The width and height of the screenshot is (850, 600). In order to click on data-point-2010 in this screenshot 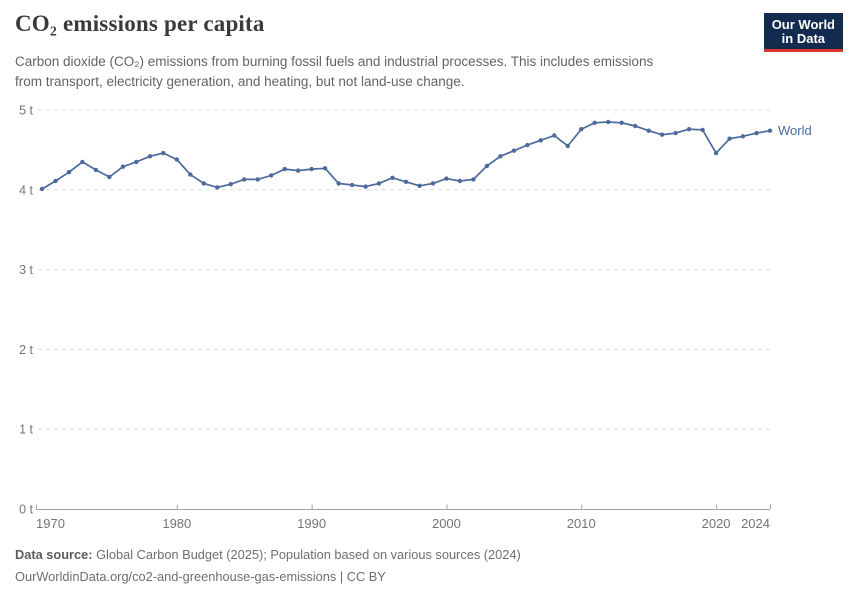, I will do `click(581, 129)`.